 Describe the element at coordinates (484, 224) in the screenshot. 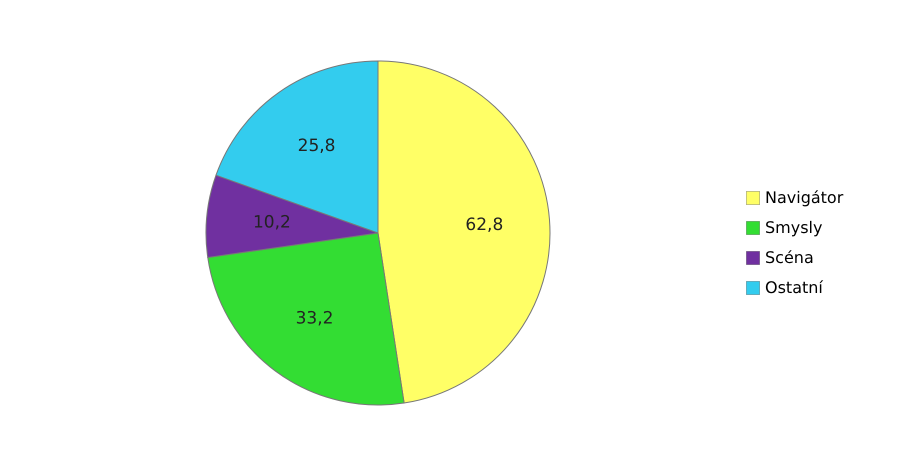

I see `data-label: 62,8` at that location.